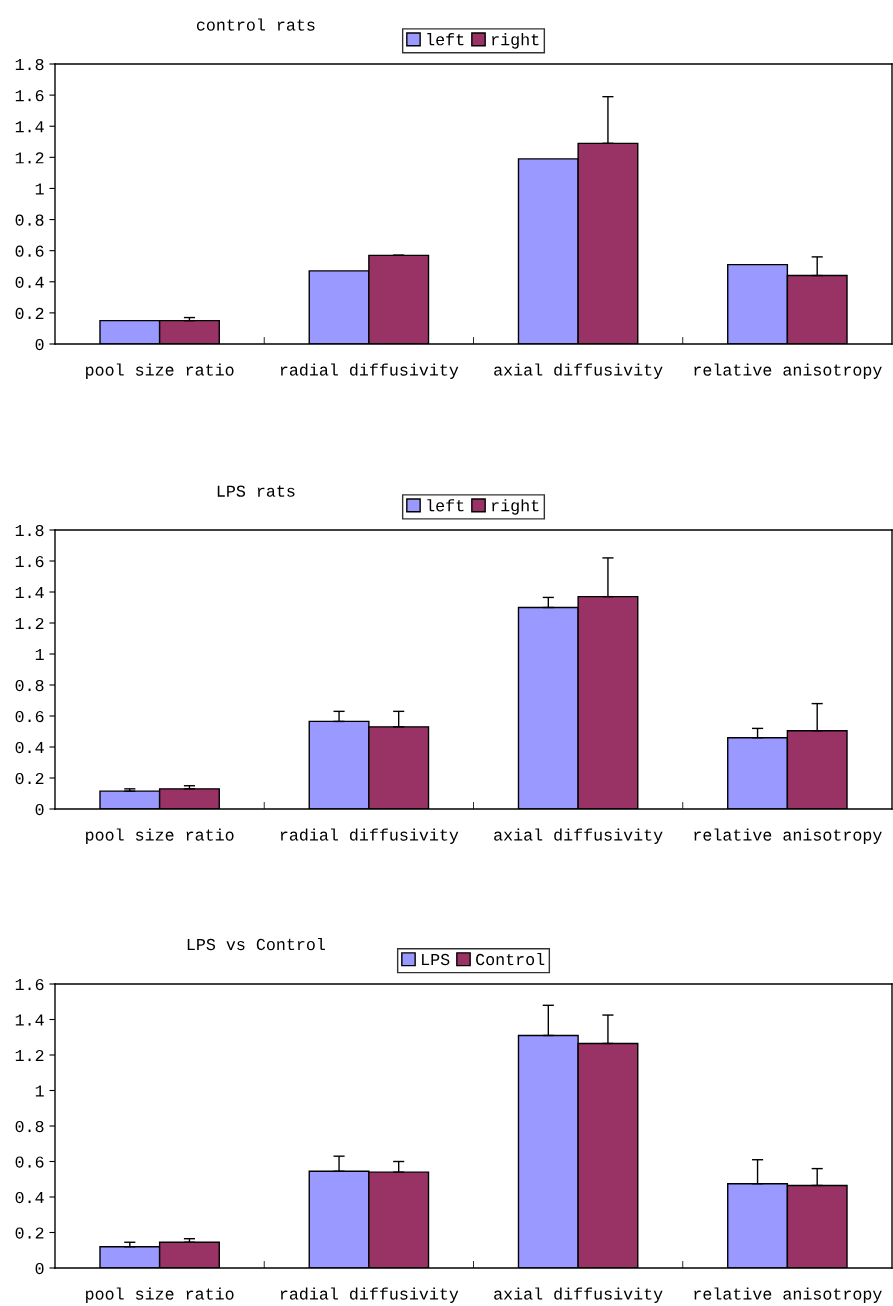 This screenshot has width=893, height=1306. Describe the element at coordinates (510, 959) in the screenshot. I see `legend-label: Control` at that location.